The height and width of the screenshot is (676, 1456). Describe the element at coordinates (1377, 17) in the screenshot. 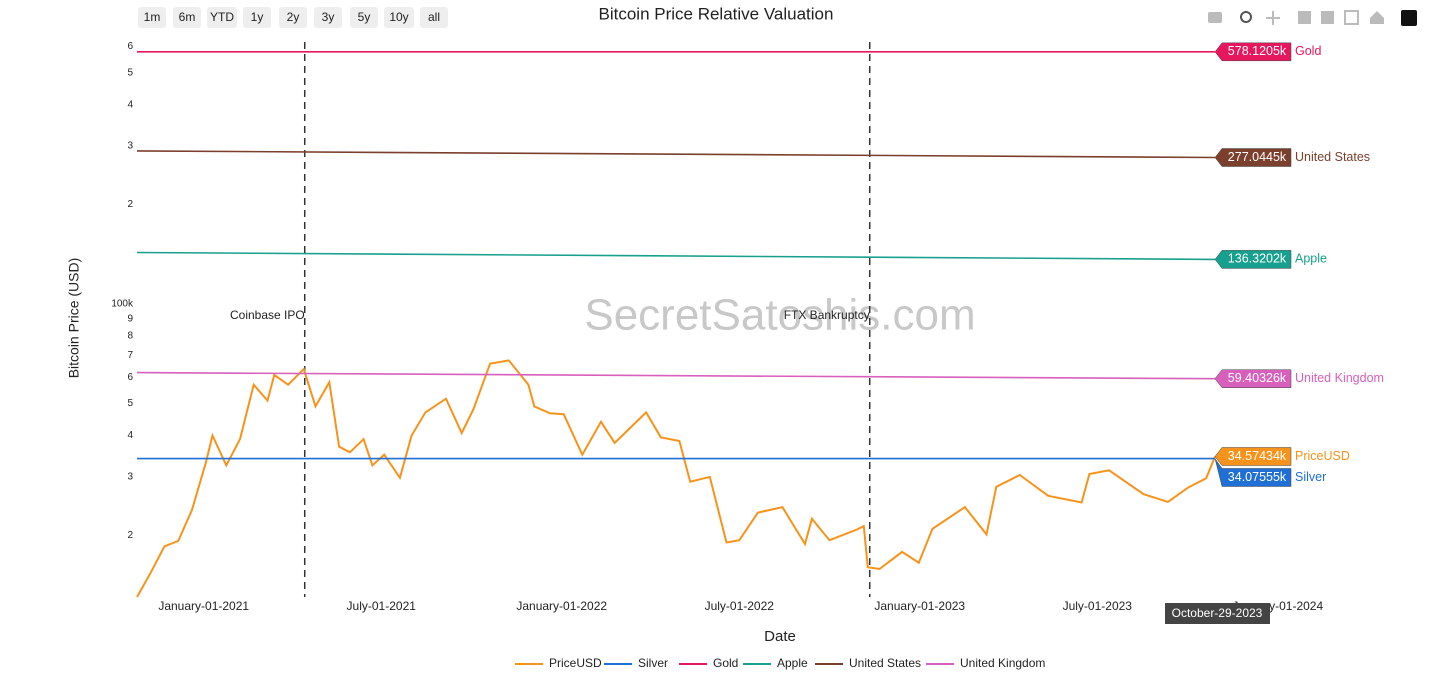

I see `home-icon` at that location.